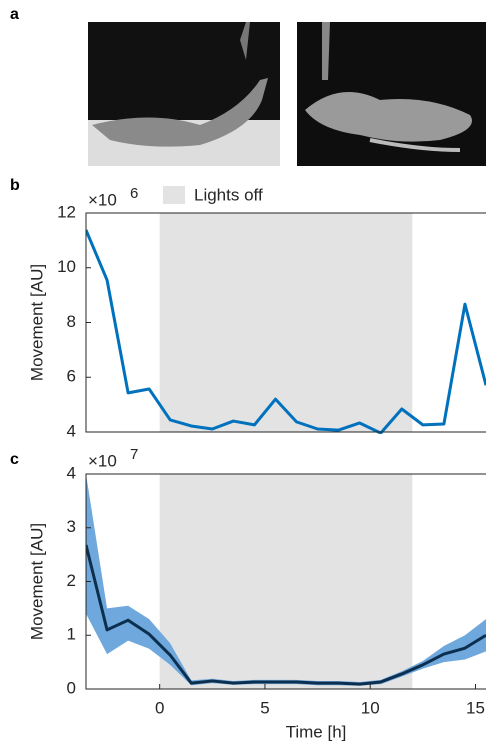 The image size is (486, 745). I want to click on y-tick-label: 3, so click(71, 526).